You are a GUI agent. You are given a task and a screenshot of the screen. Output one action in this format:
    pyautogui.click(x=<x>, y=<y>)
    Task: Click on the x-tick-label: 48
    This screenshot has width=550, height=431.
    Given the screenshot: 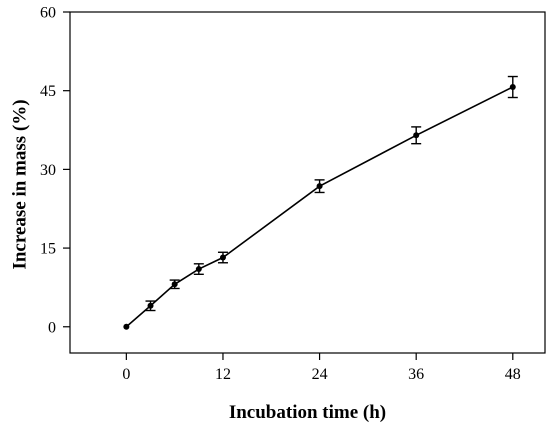 What is the action you would take?
    pyautogui.click(x=513, y=374)
    